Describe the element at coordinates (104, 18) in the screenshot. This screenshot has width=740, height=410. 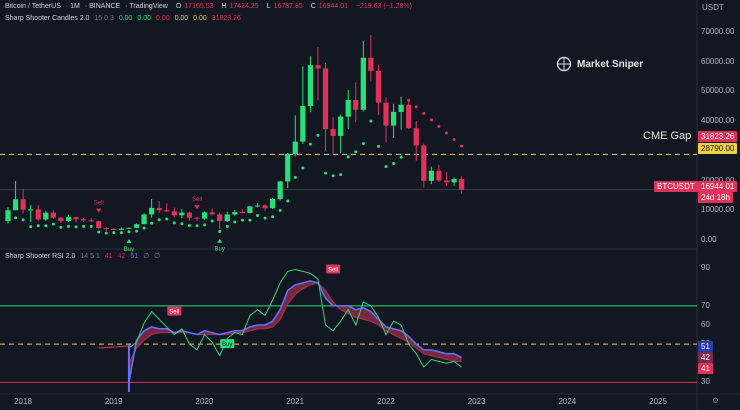
I see `indicator1-params: 15 0.3` at that location.